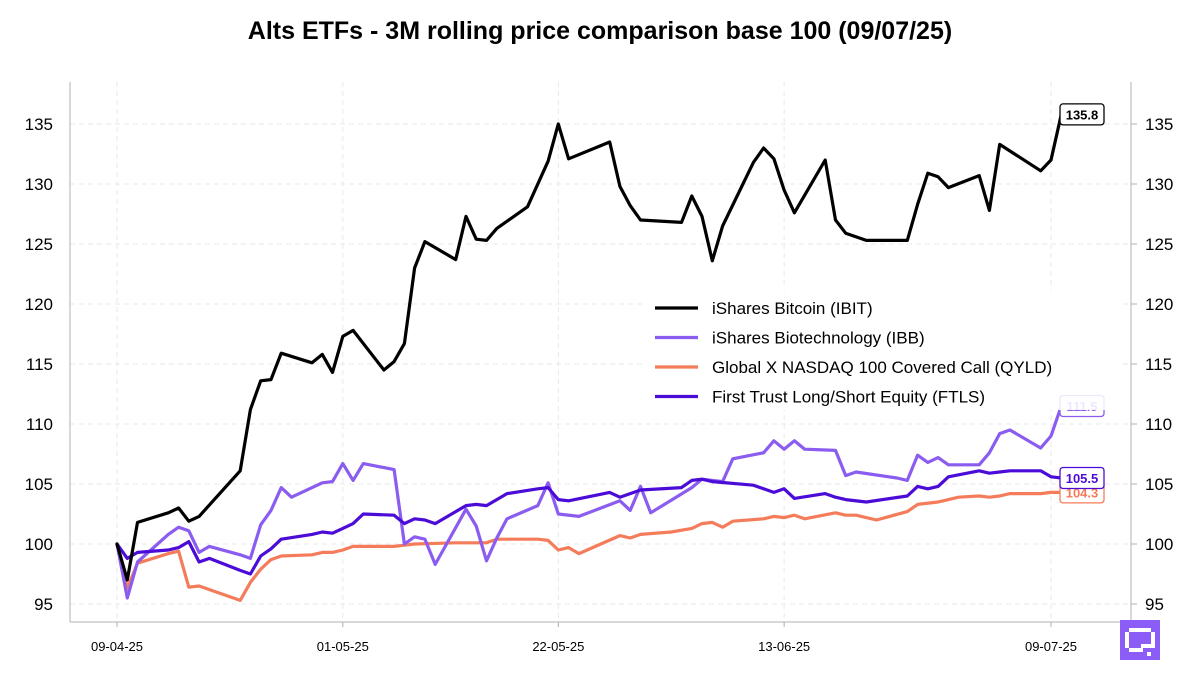 The height and width of the screenshot is (675, 1200). I want to click on y-ticks-left: 95 100 105 110 115 120 125 130 135, so click(39, 364).